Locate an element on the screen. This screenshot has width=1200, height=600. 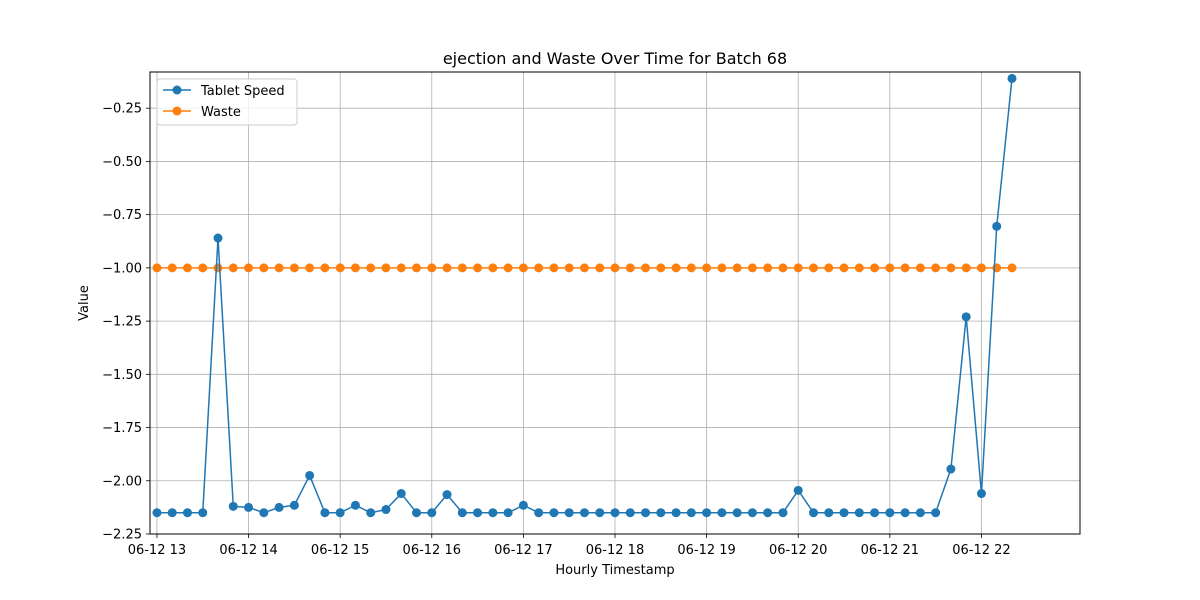
y-tick-label: −0.50 is located at coordinates (122, 162).